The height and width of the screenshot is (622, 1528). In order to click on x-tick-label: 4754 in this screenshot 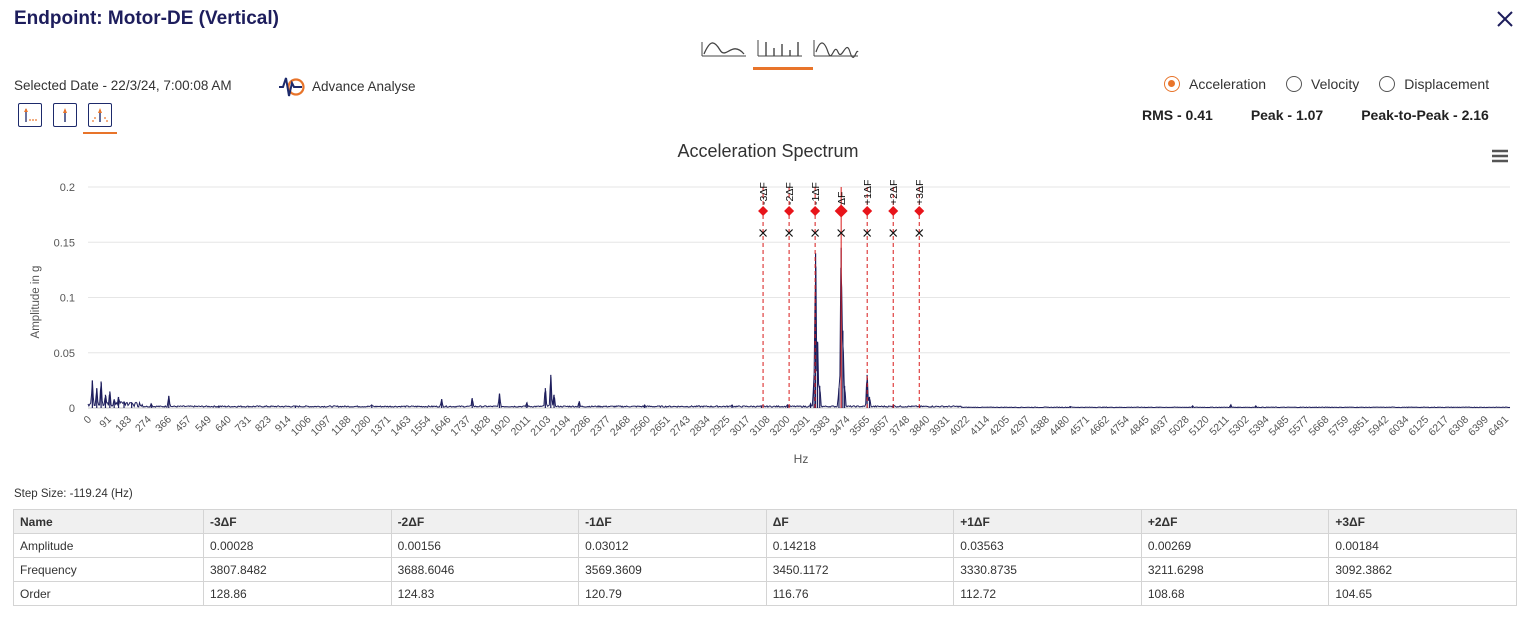, I will do `click(1119, 426)`.